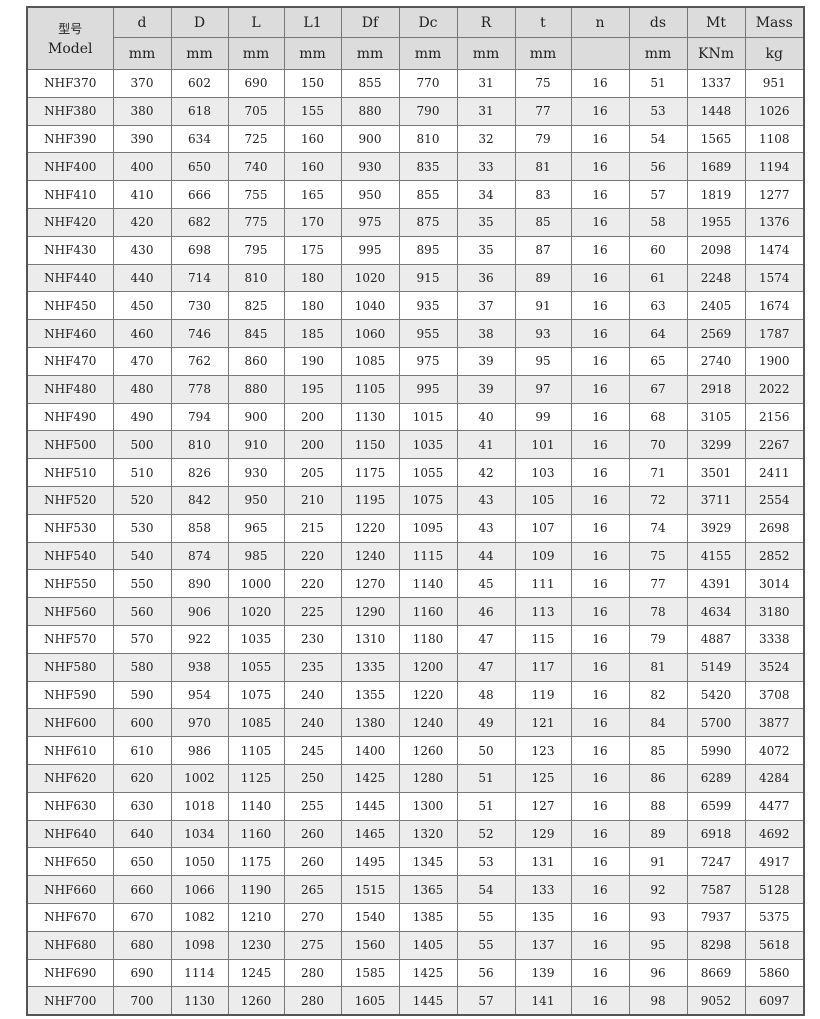 This screenshot has height=1019, width=820. Describe the element at coordinates (716, 973) in the screenshot. I see `value-cell: 8669` at that location.